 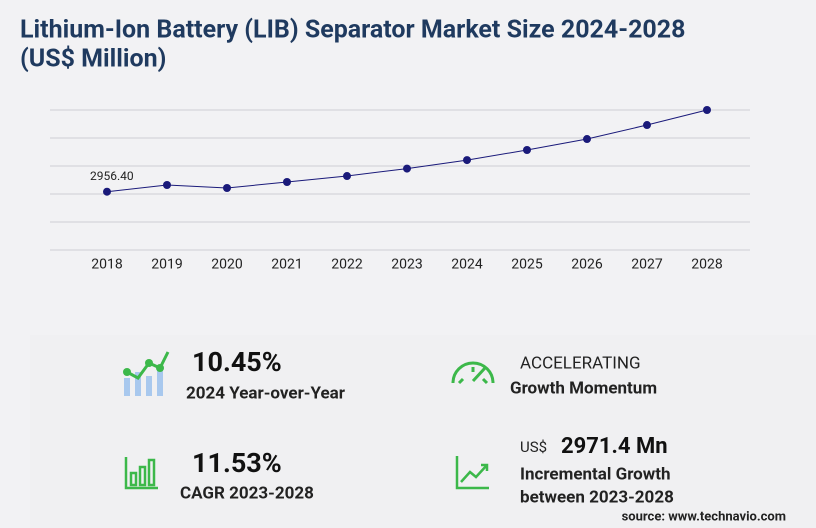 I want to click on x-tick-label: 2018, so click(x=107, y=265).